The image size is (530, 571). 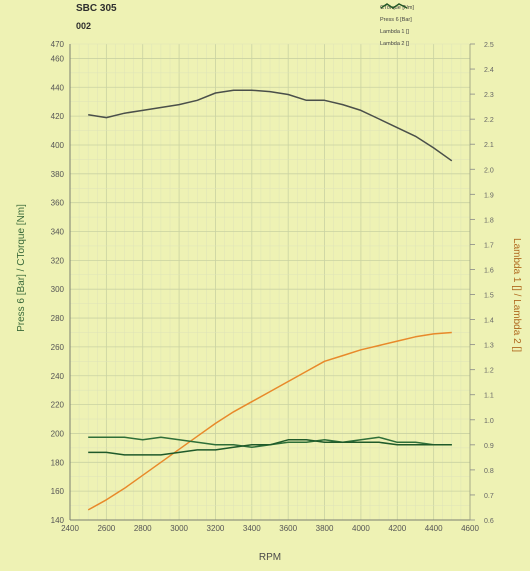 What do you see at coordinates (395, 44) in the screenshot?
I see `legend-item-label: Lambda 2 []` at bounding box center [395, 44].